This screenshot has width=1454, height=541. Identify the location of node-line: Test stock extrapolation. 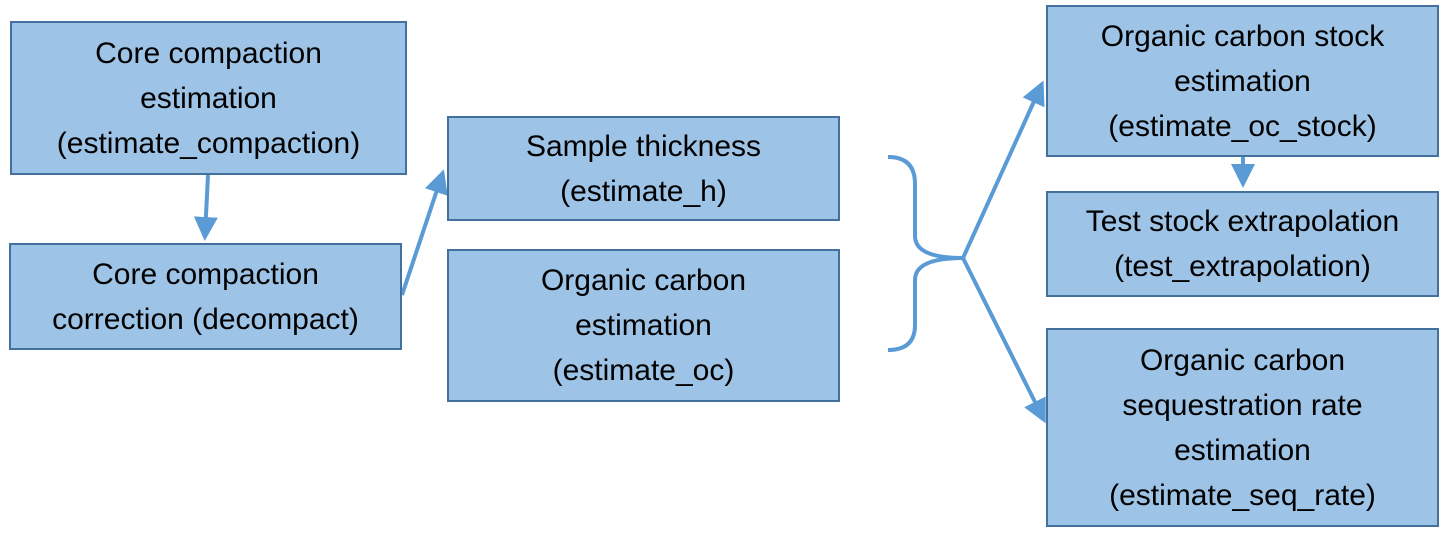
(1242, 221).